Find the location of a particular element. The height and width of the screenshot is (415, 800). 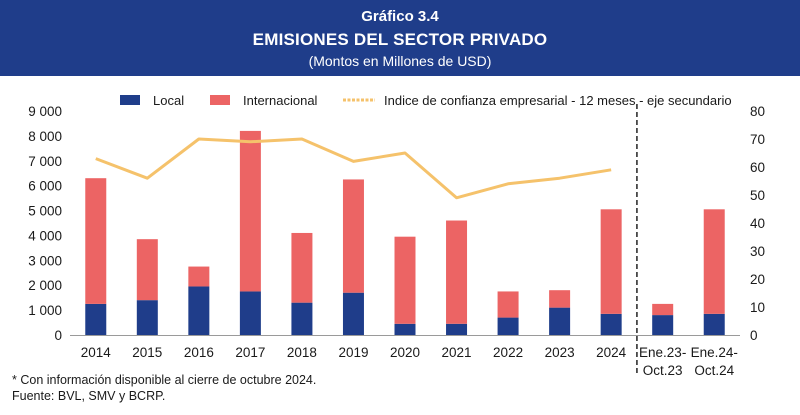

chart-subtitle: (Montos en Millones de USD) is located at coordinates (400, 61).